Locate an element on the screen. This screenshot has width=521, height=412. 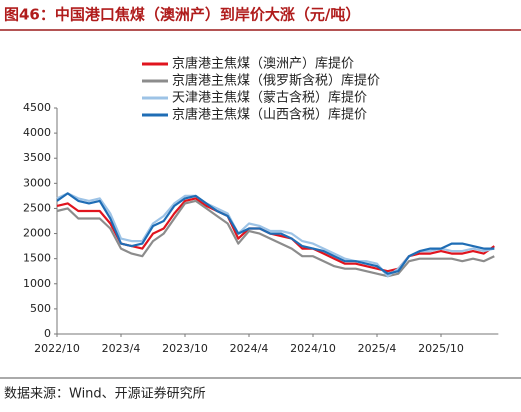
legend-label: 京唐港主焦煤（山西含税）库提价 is located at coordinates (269, 115).